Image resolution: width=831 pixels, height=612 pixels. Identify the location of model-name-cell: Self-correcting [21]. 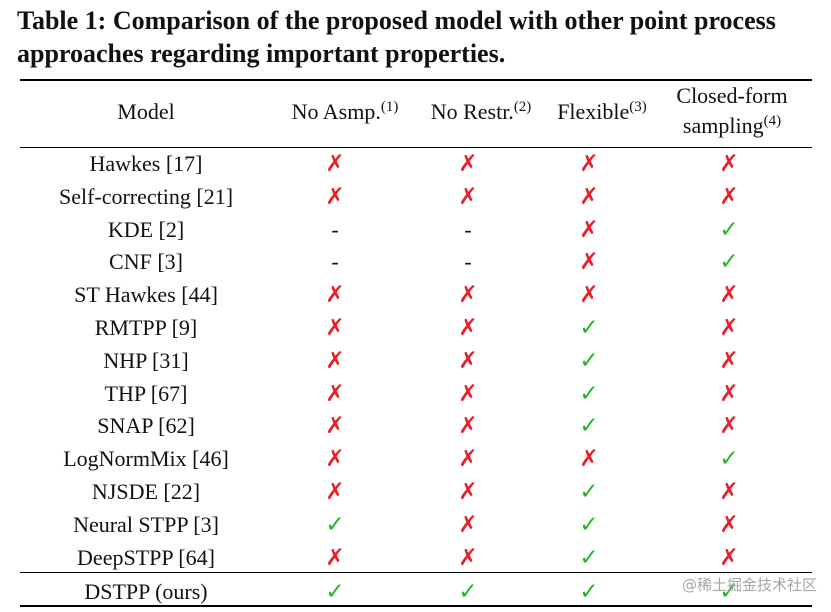
(146, 196).